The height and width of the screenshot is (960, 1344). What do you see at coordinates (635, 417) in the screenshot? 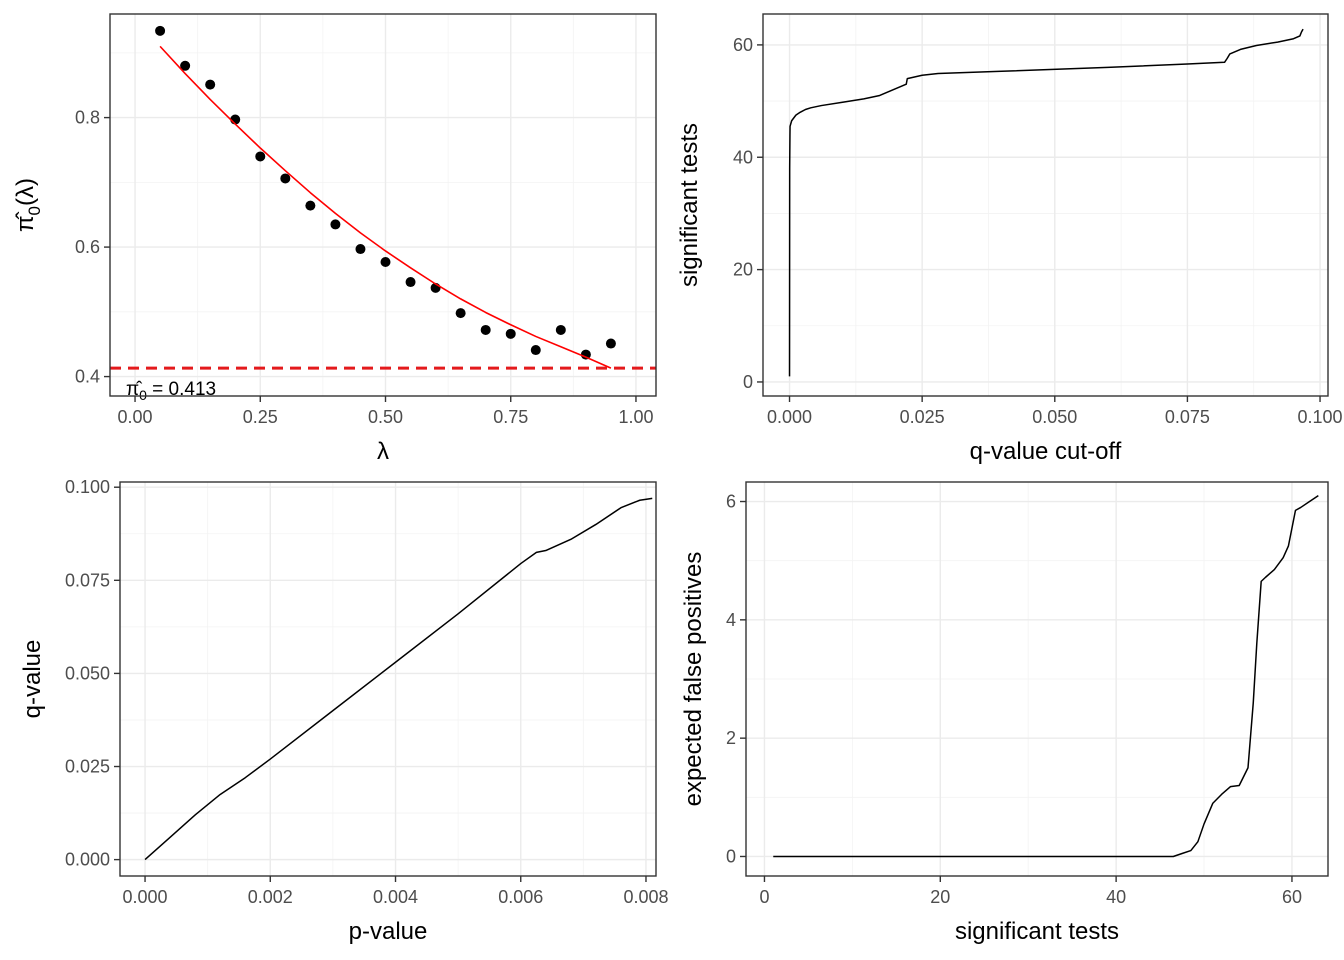
I see `x-tick-label: 1.00` at bounding box center [635, 417].